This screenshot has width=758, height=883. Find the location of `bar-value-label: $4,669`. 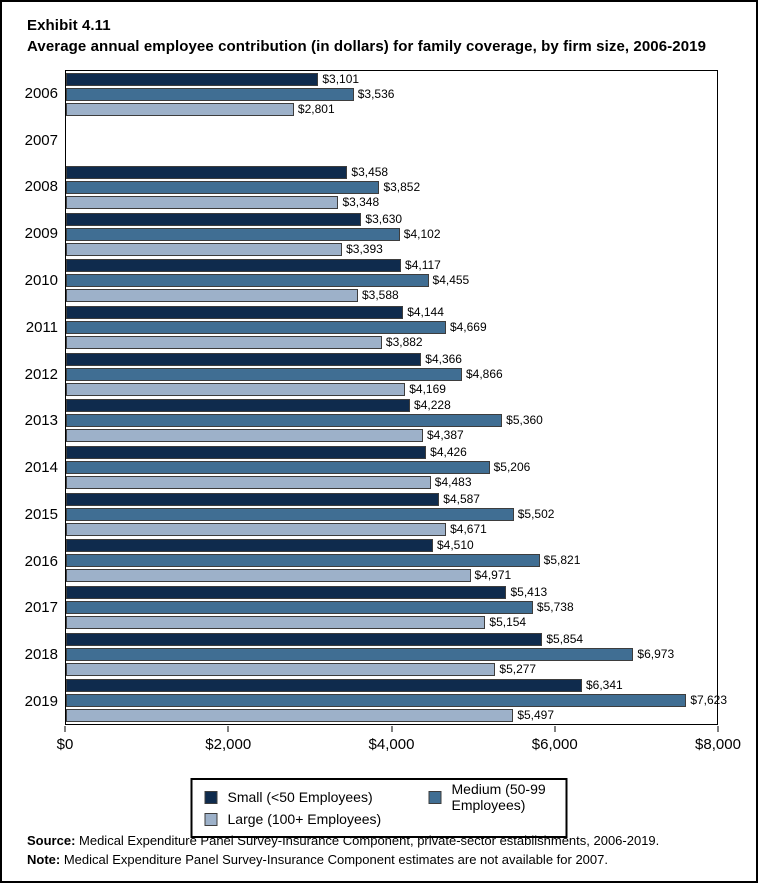

bar-value-label: $4,669 is located at coordinates (468, 327).